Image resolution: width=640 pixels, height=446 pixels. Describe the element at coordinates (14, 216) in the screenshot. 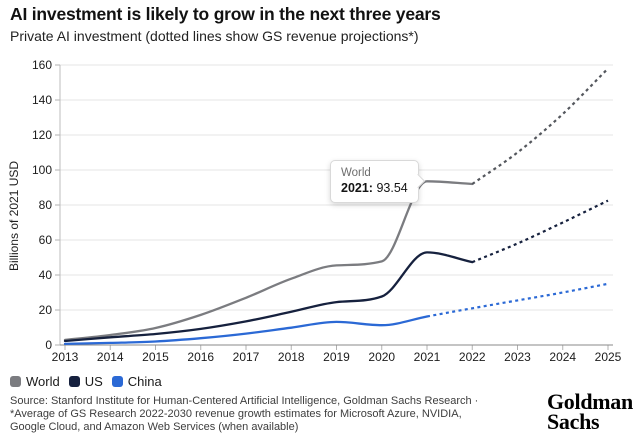

I see `y-axis-title: Billions of 2021 USD` at that location.